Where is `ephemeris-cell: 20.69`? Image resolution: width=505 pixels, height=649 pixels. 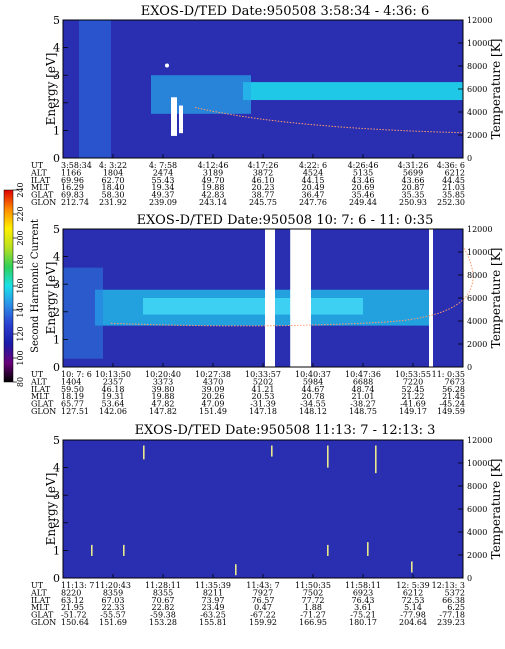
ephemeris-cell: 20.69 is located at coordinates (363, 187).